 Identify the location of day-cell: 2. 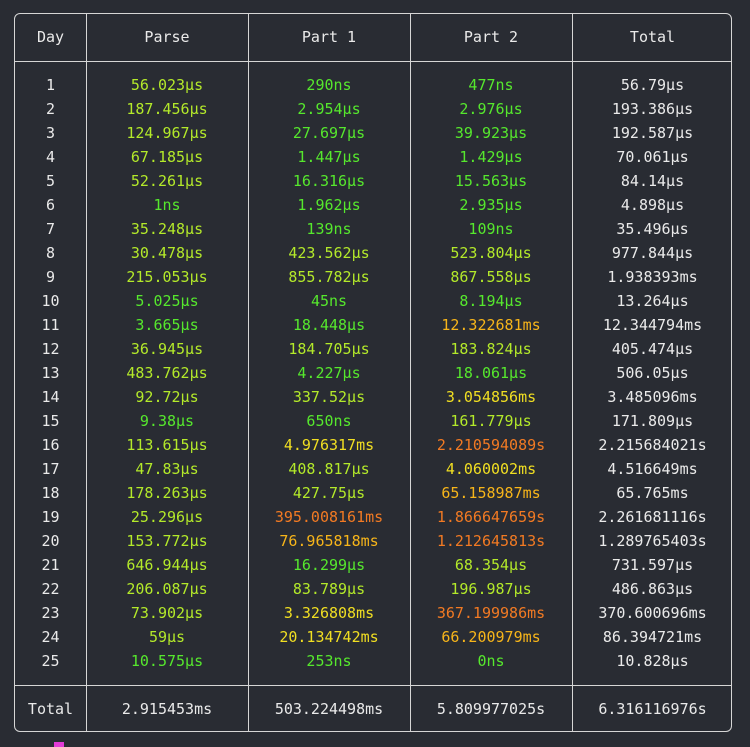
(50, 109).